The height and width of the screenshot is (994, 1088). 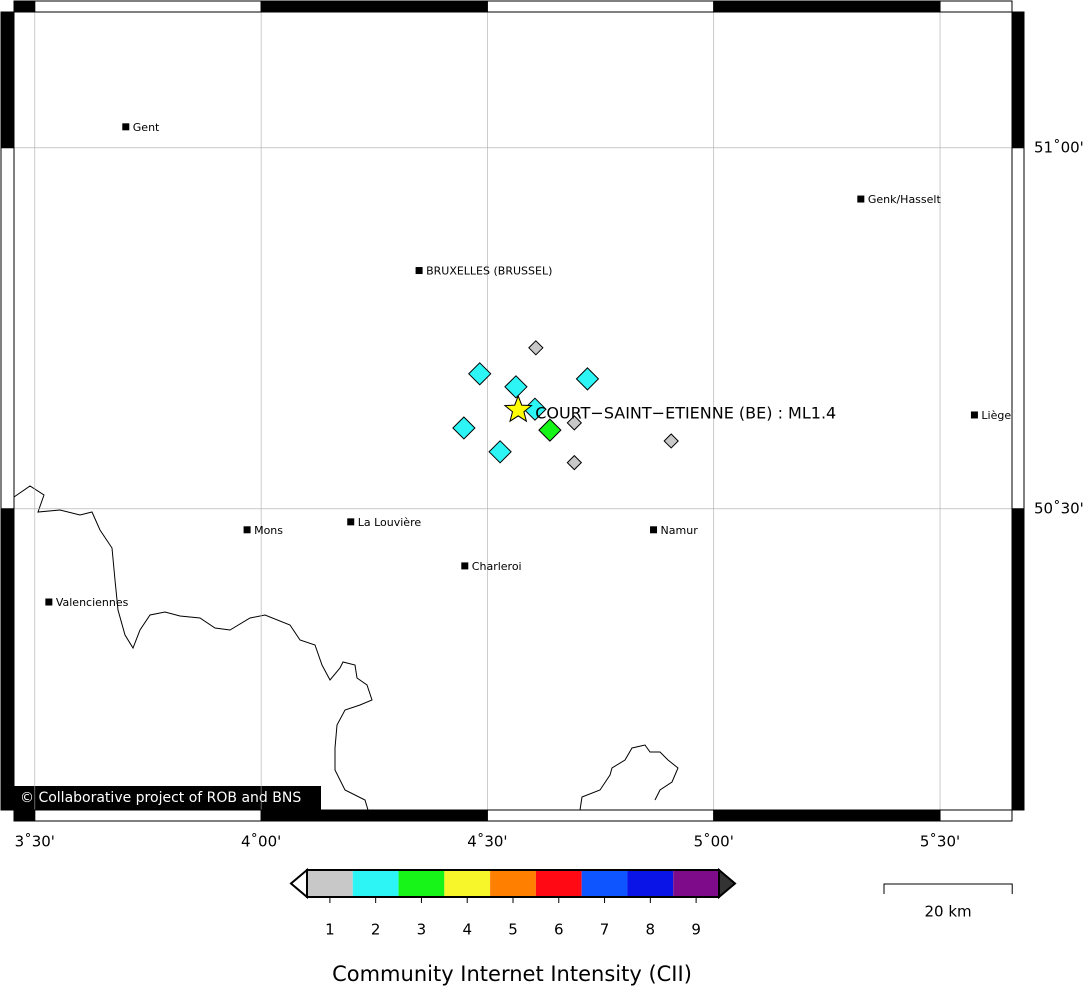 I want to click on x-tick-label: 3˚30', so click(x=35, y=842).